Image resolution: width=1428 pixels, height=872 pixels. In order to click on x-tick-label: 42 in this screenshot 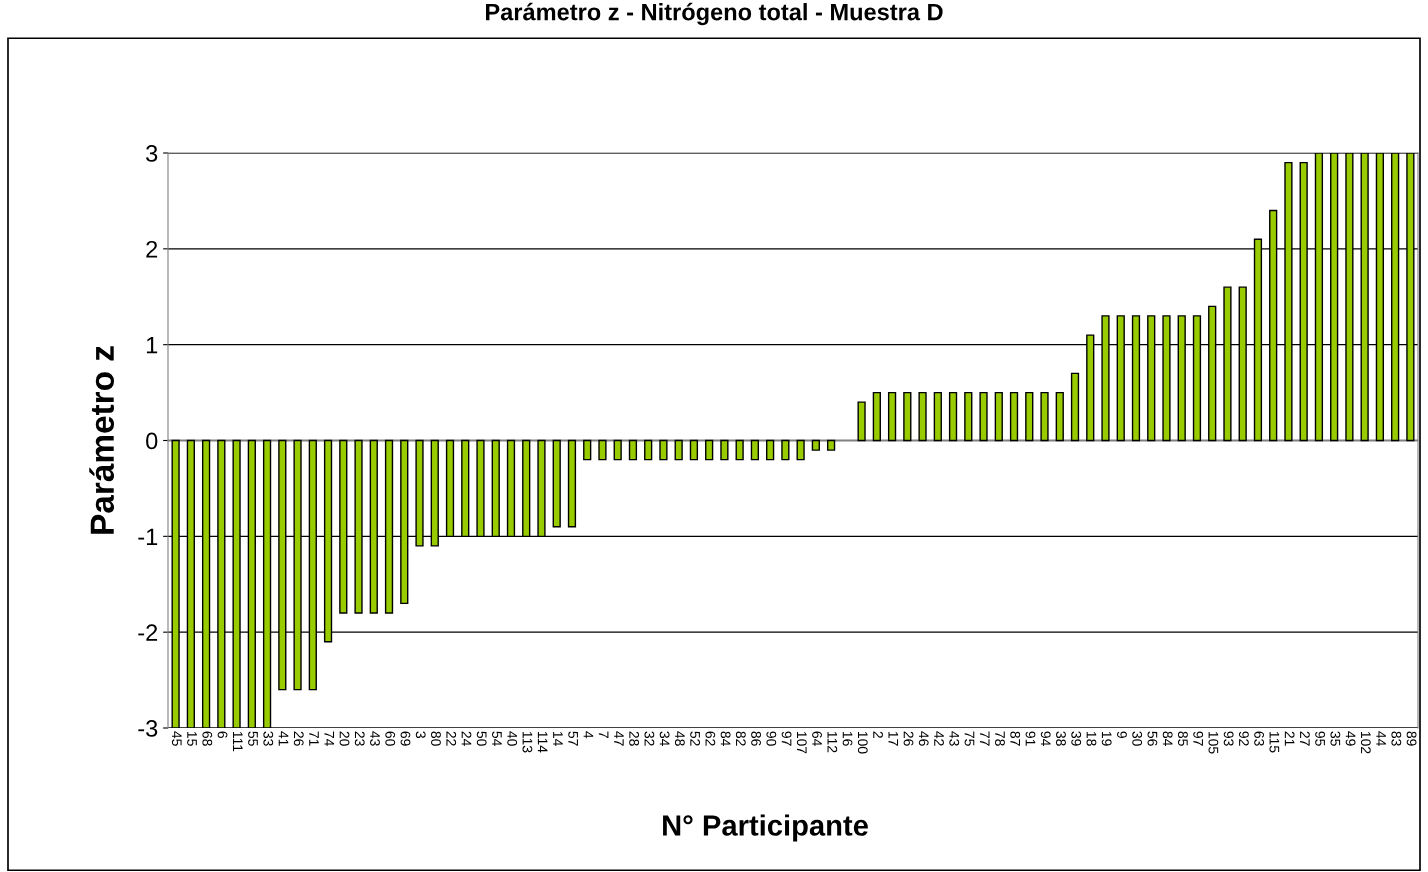, I will do `click(939, 738)`.